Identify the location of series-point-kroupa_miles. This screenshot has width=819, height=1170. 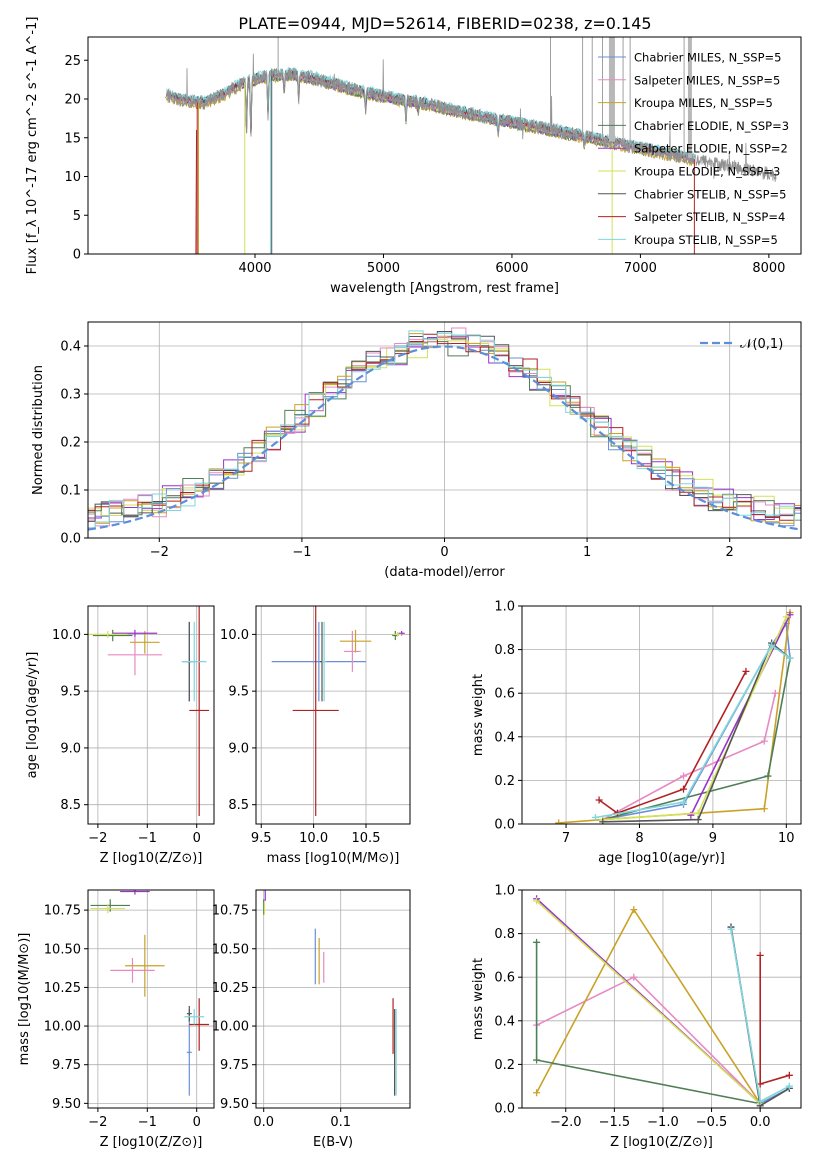
(764, 809).